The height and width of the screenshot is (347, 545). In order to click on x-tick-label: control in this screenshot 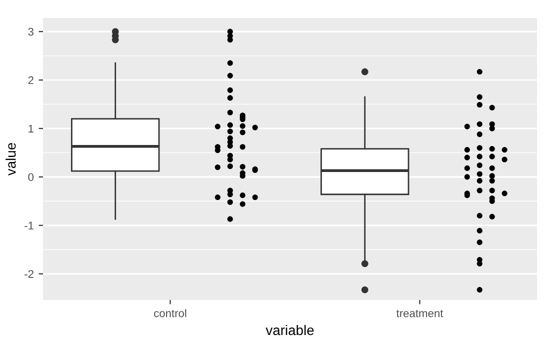, I will do `click(170, 313)`.